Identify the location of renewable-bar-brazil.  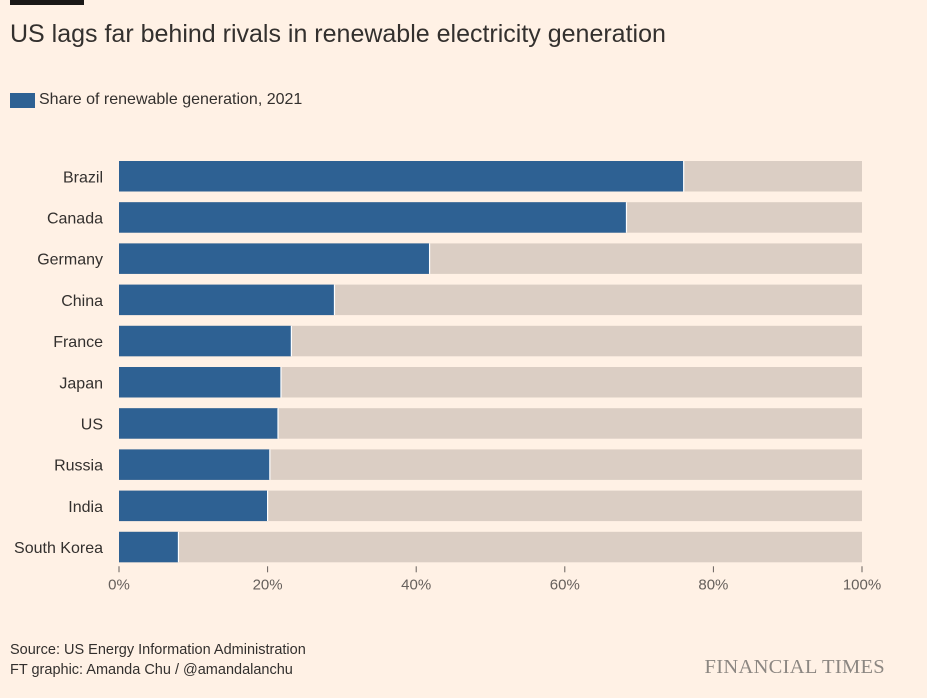
(401, 176).